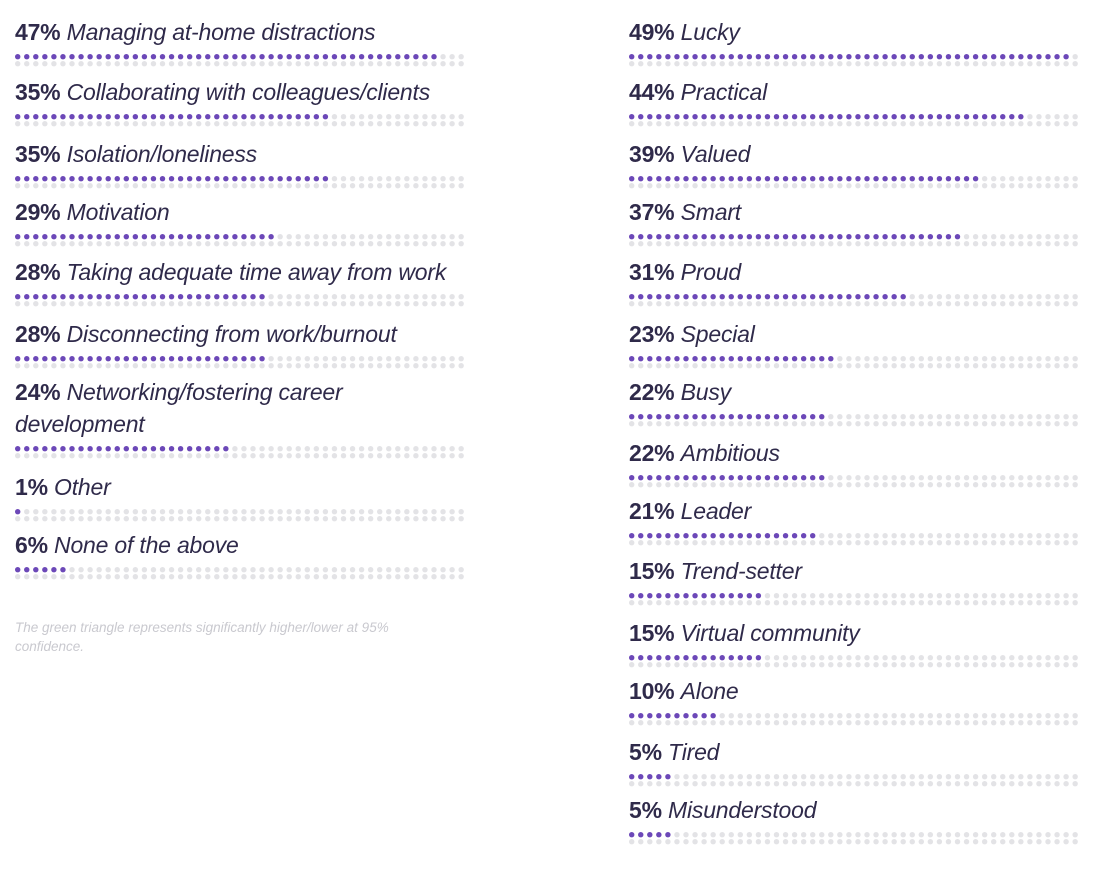  I want to click on bar-item: 22% Ambitious, so click(859, 462).